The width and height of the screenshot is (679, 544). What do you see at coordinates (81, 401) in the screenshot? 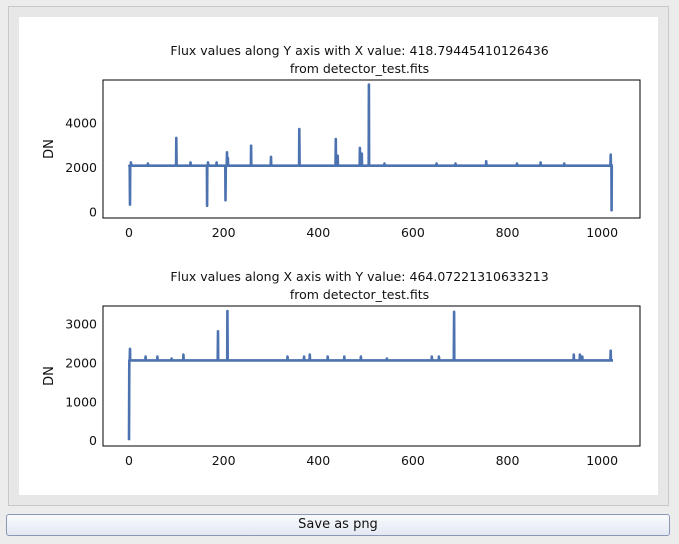
I see `y-tick-label: 1000` at bounding box center [81, 401].